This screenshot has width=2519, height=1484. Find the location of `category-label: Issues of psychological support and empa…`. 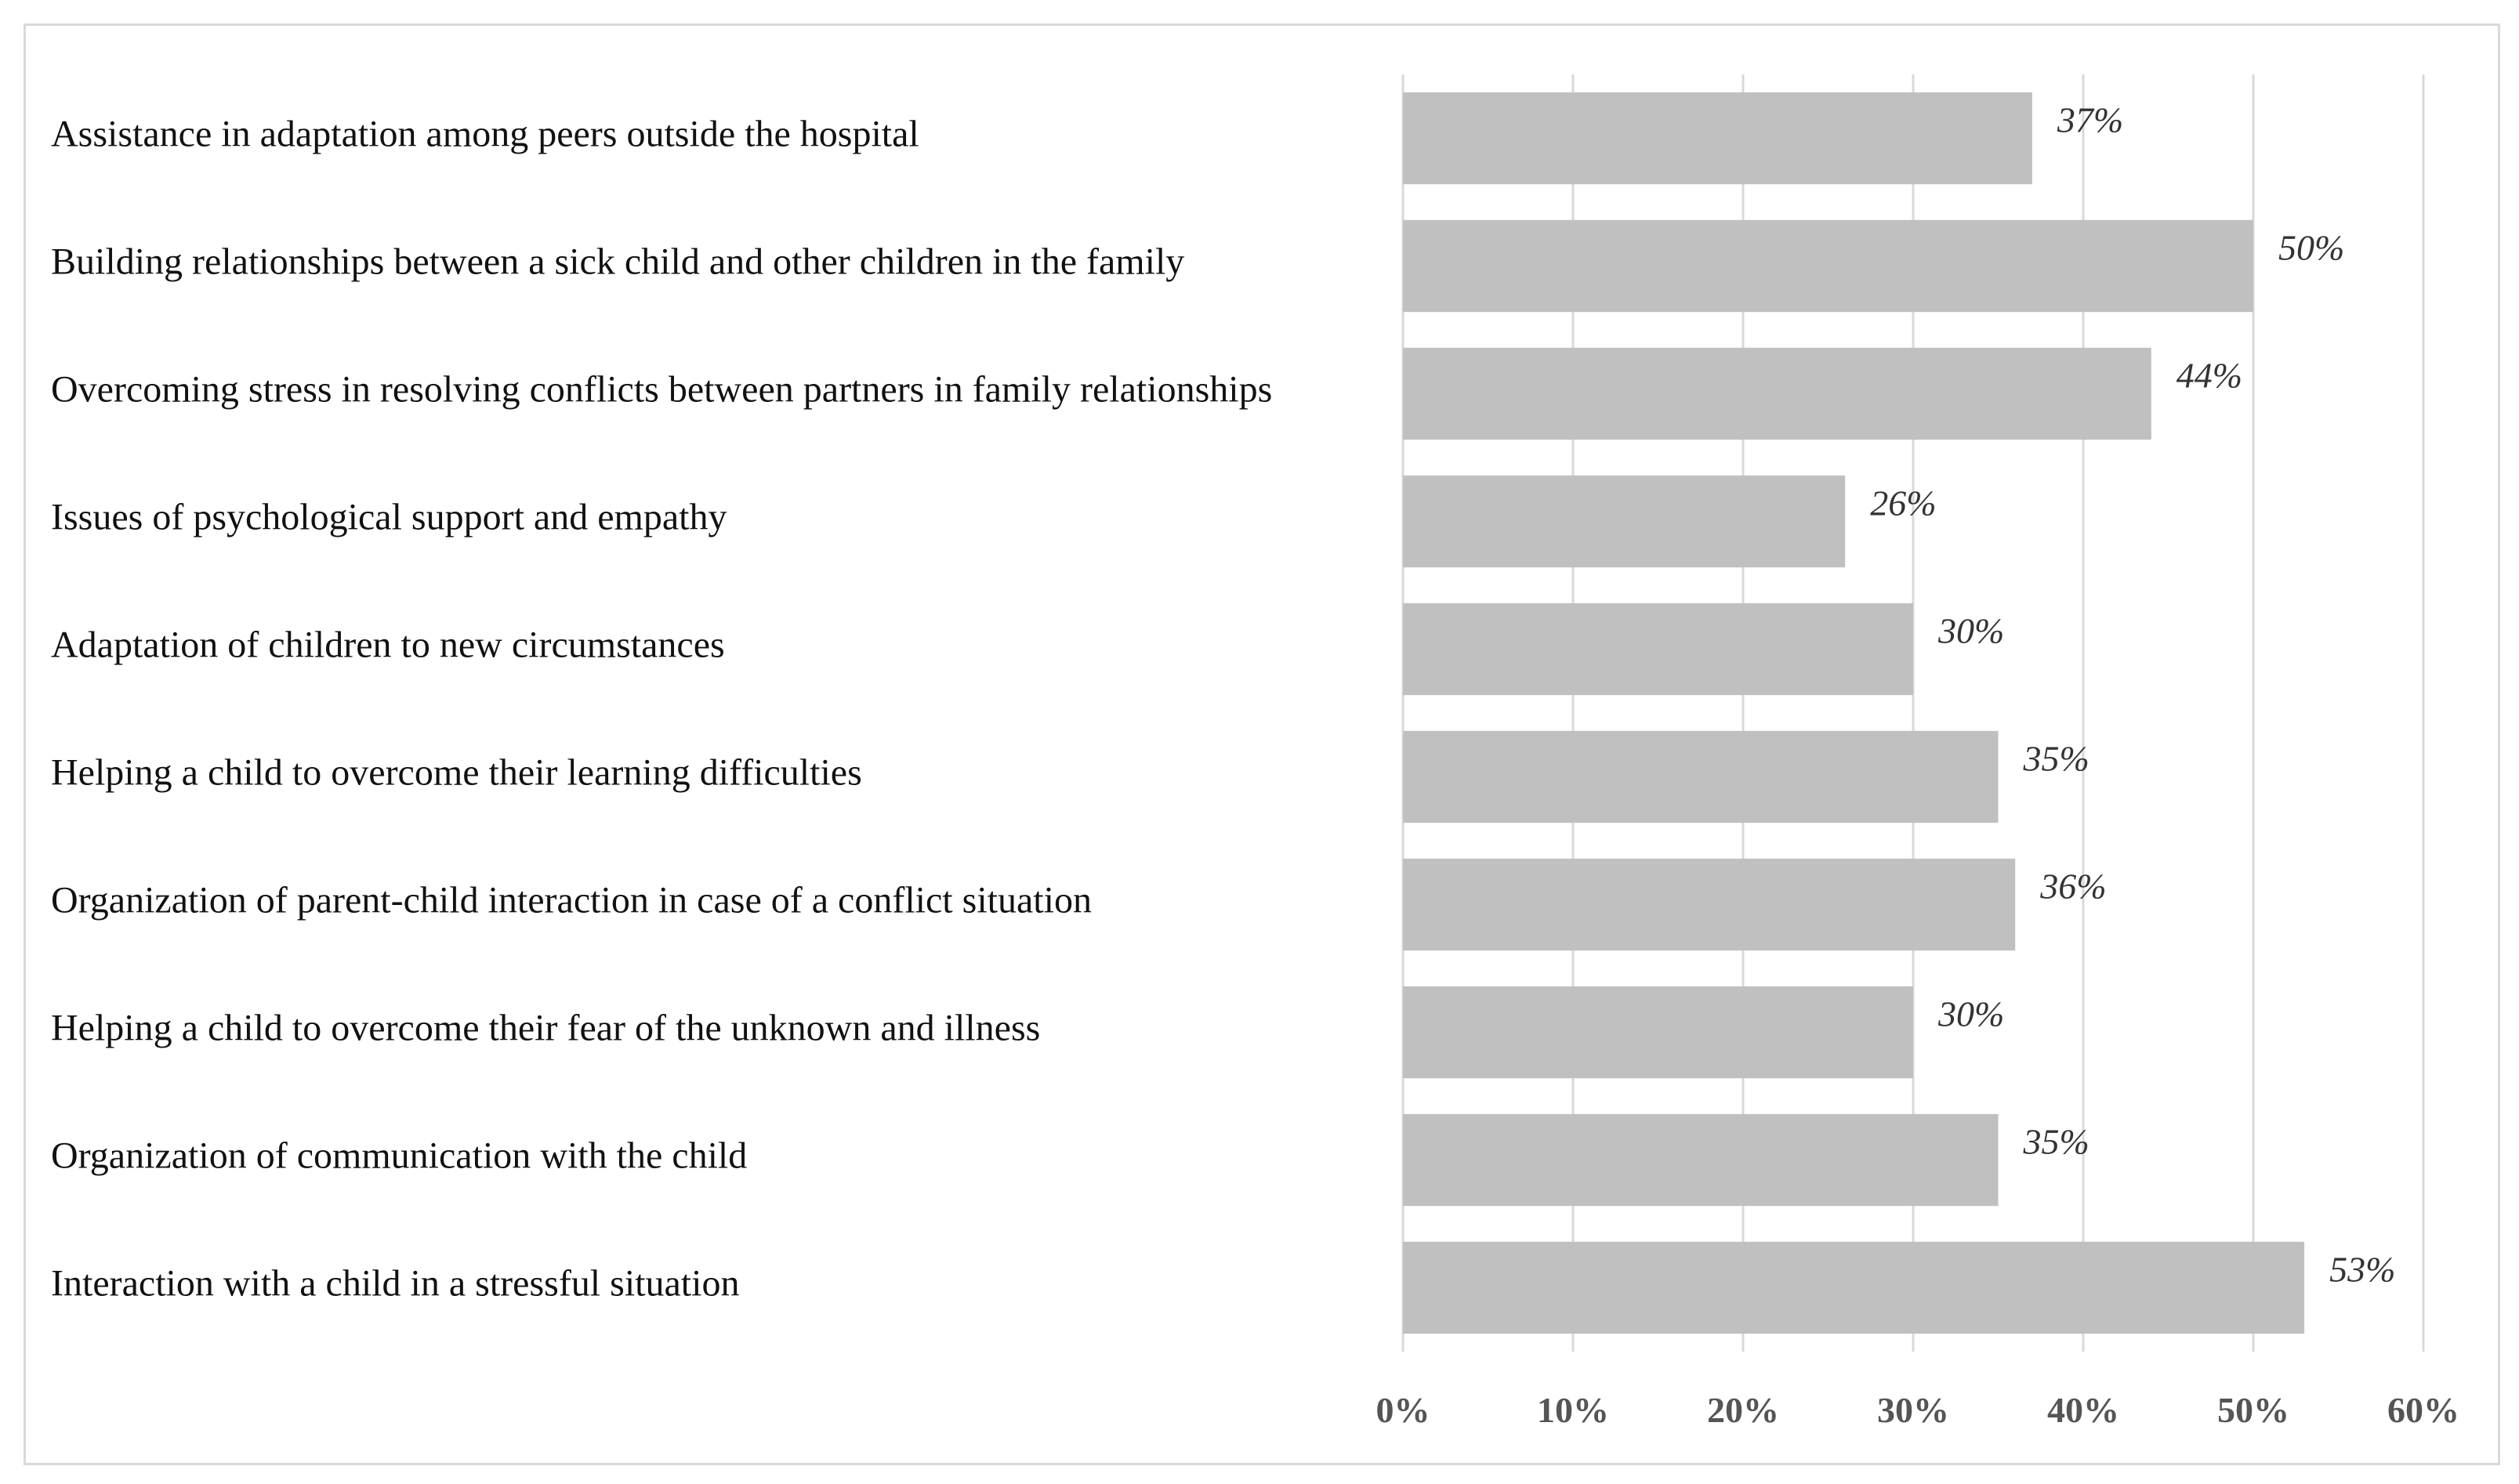

category-label: Issues of psychological support and empa… is located at coordinates (389, 517).